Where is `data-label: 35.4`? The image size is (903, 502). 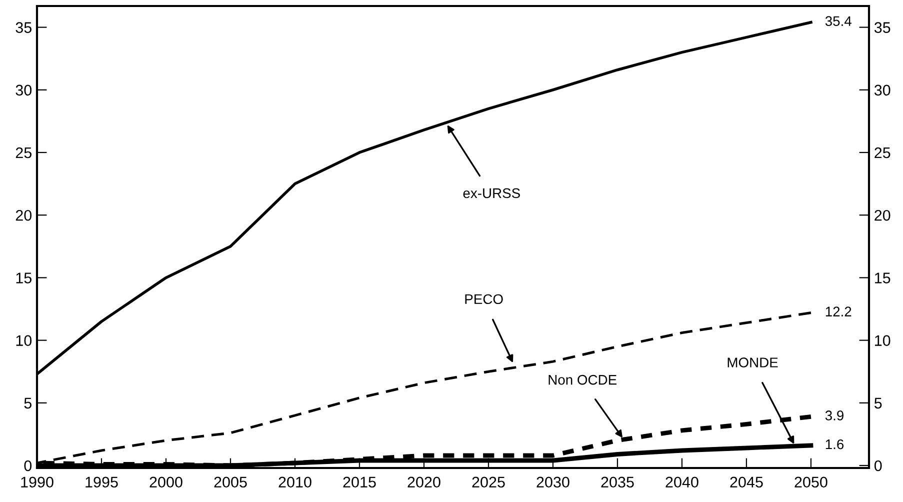
data-label: 35.4 is located at coordinates (838, 21).